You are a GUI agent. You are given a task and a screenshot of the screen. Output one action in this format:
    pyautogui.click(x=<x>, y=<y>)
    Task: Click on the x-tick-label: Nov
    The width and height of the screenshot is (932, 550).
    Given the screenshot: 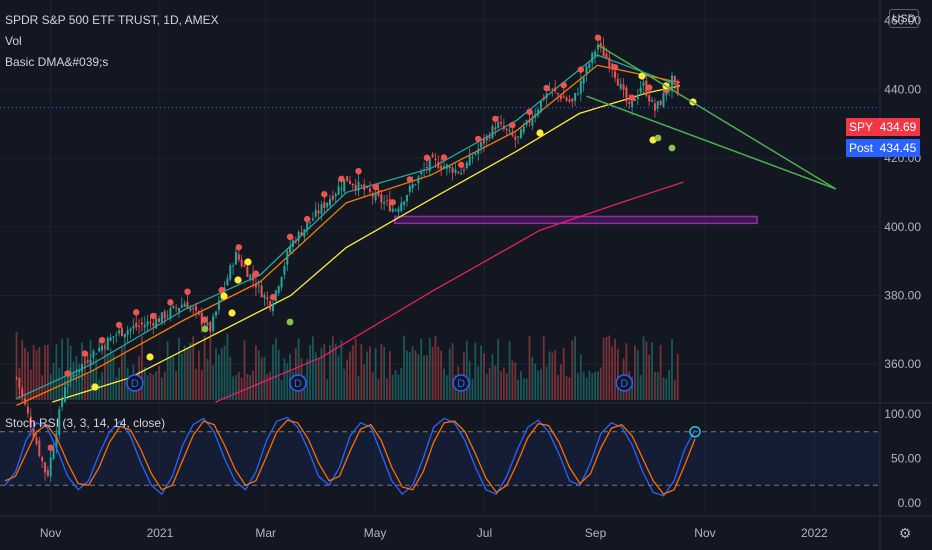 What is the action you would take?
    pyautogui.click(x=50, y=533)
    